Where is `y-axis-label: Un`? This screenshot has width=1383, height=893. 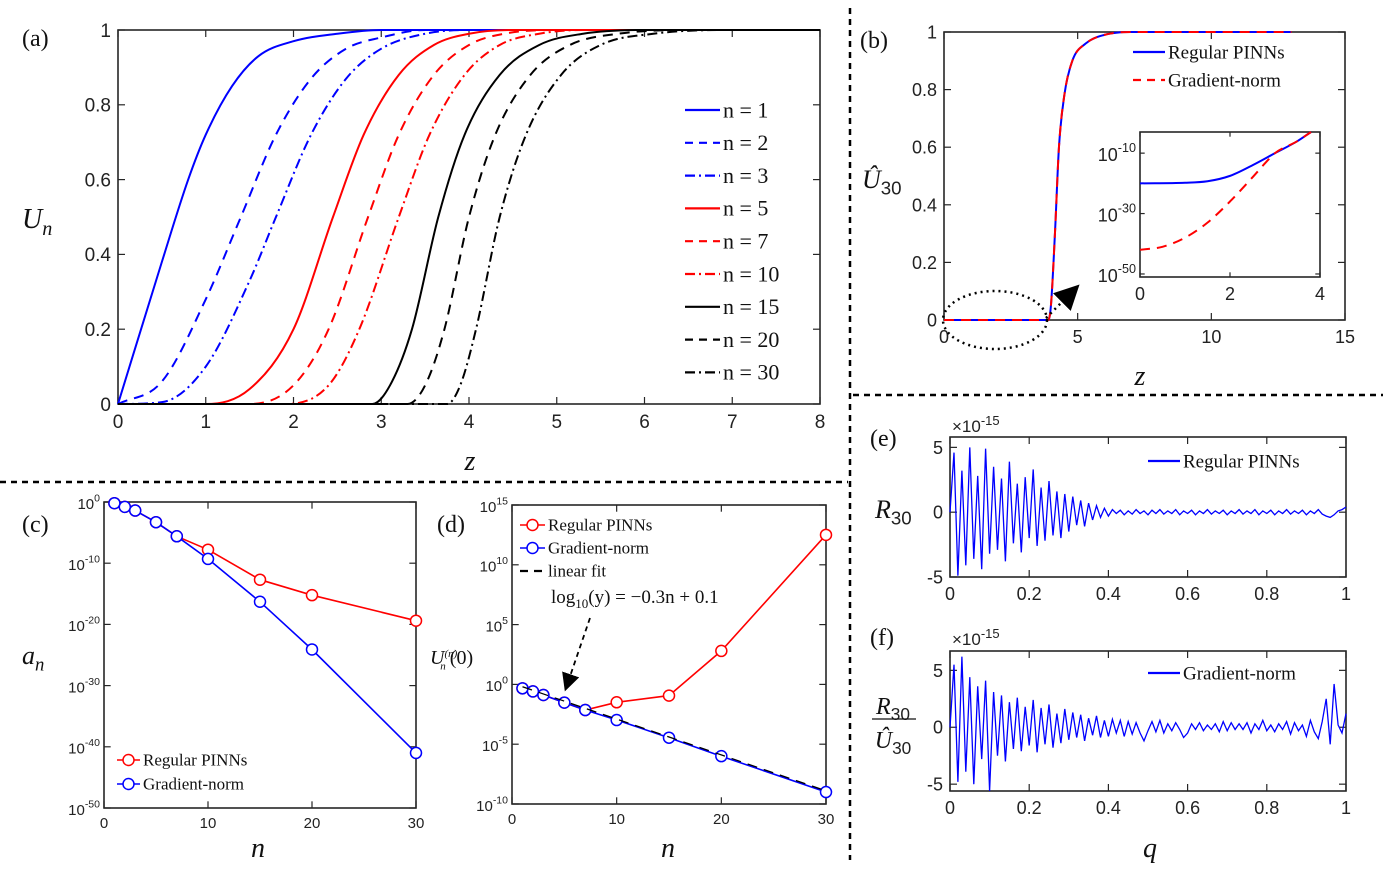 y-axis-label: Un is located at coordinates (37, 222).